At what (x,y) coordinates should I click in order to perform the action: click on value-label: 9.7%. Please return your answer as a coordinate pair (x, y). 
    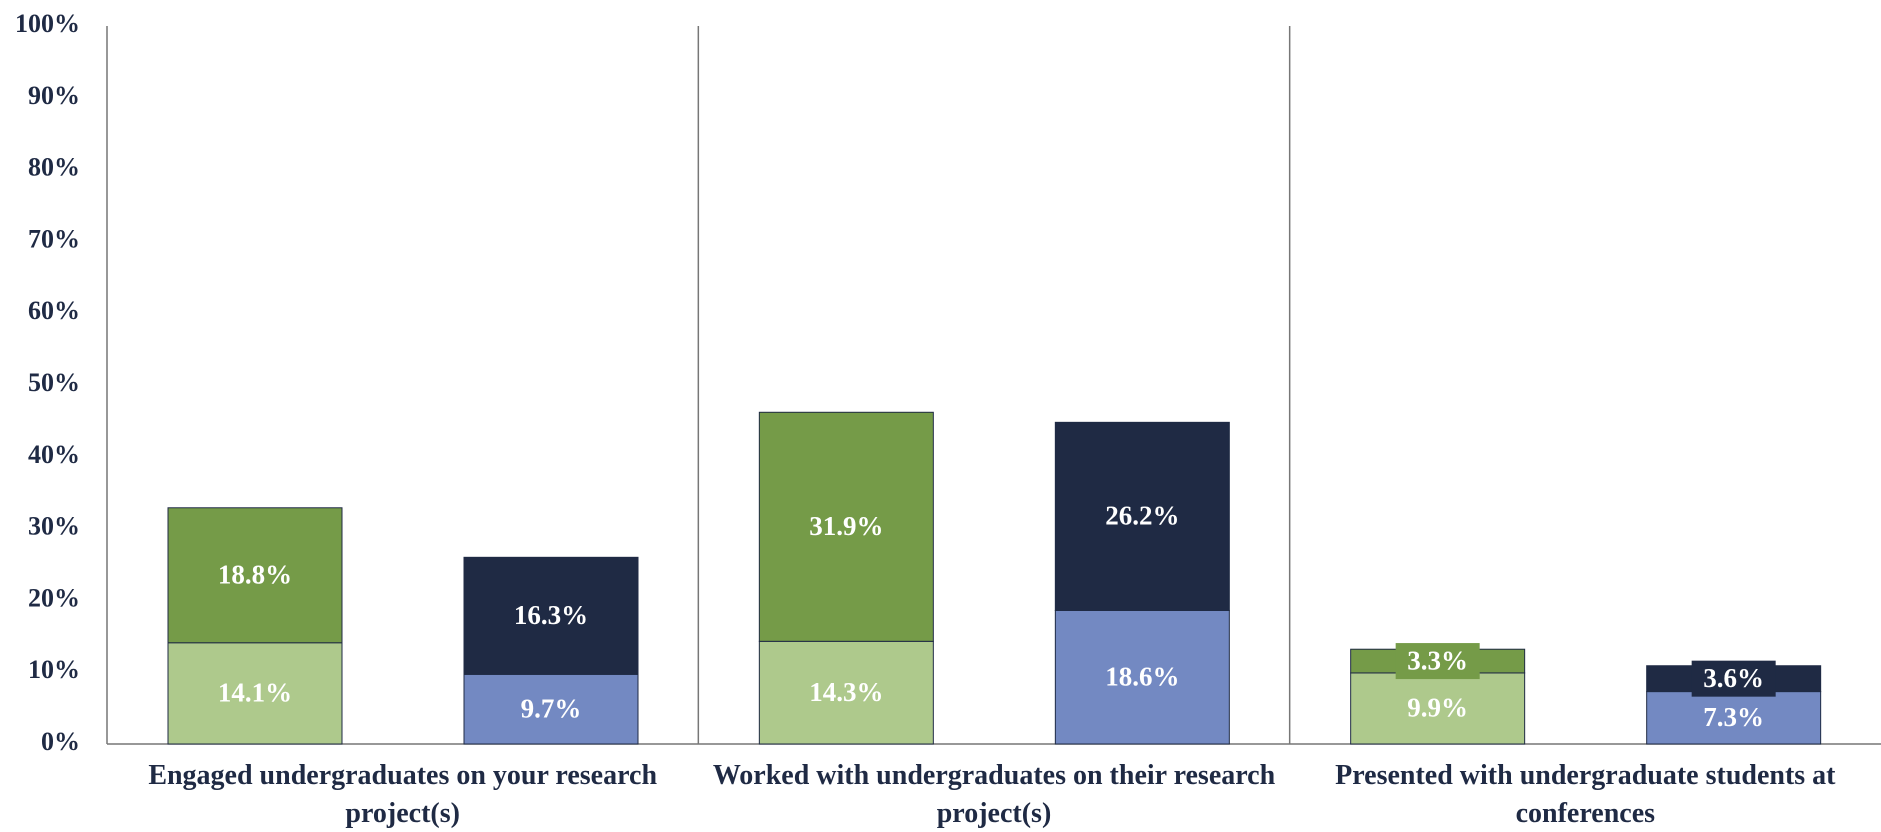
    Looking at the image, I should click on (551, 708).